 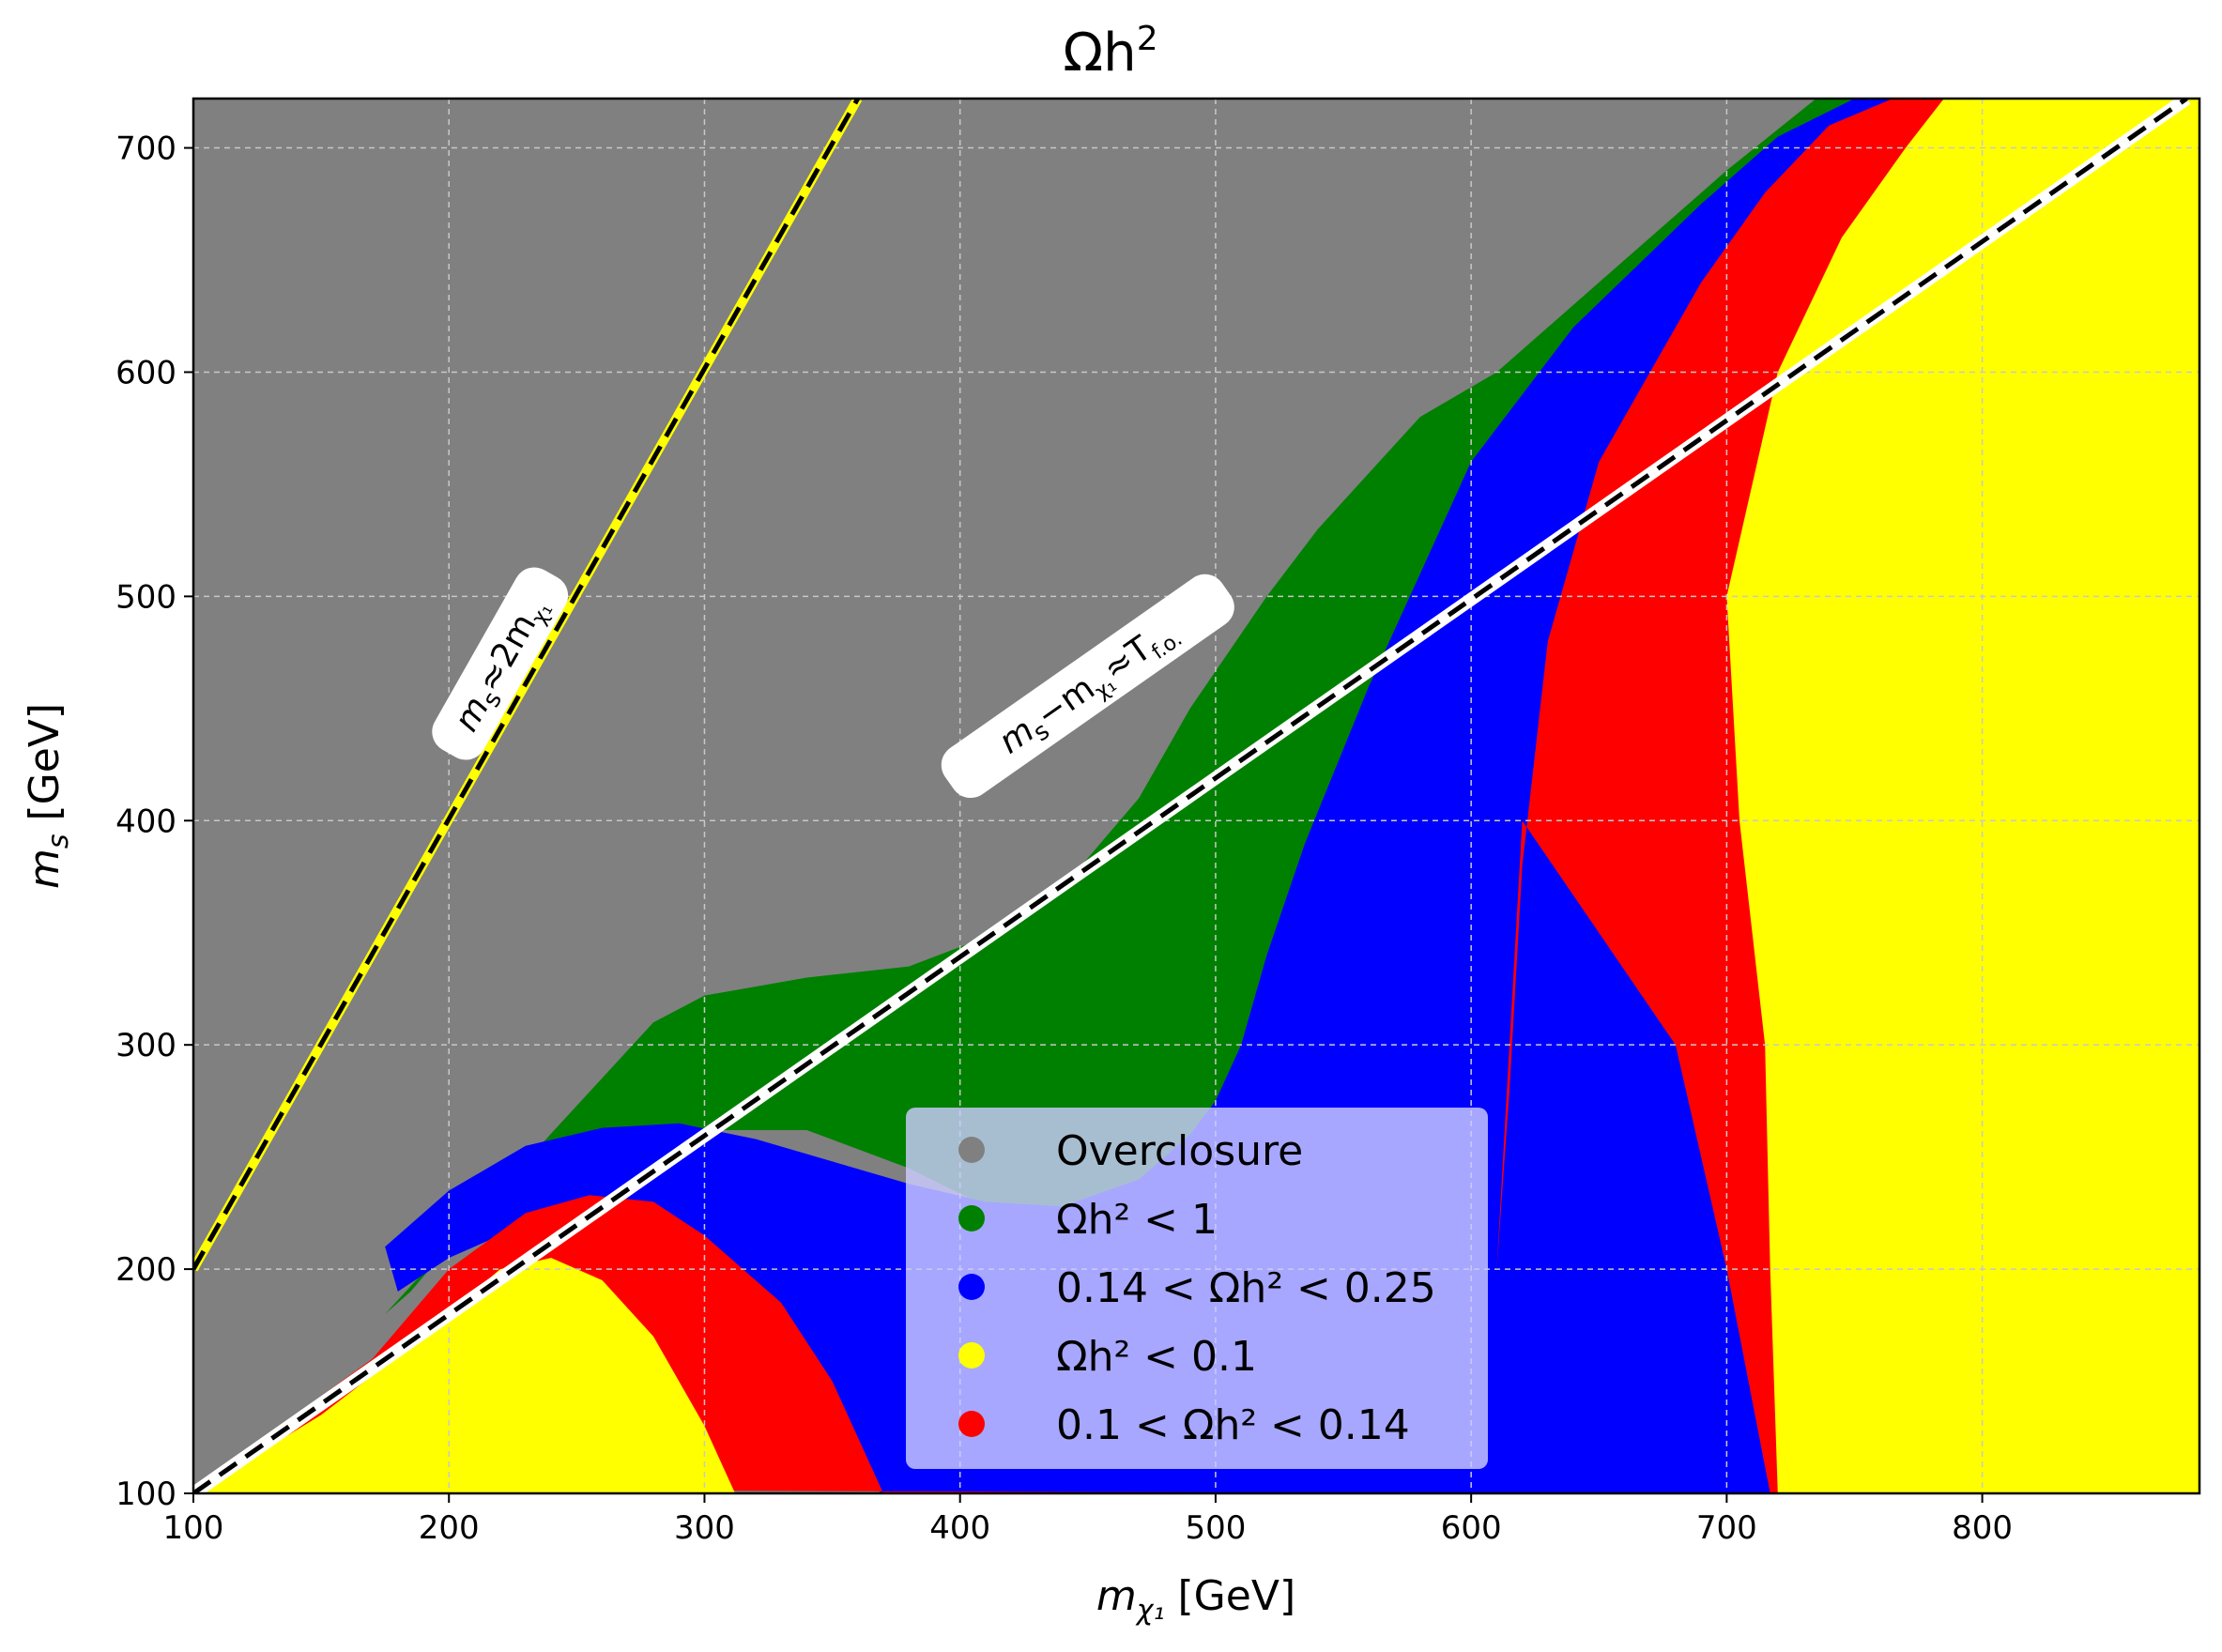 What do you see at coordinates (971, 1150) in the screenshot?
I see `legend-marker-overclosure` at bounding box center [971, 1150].